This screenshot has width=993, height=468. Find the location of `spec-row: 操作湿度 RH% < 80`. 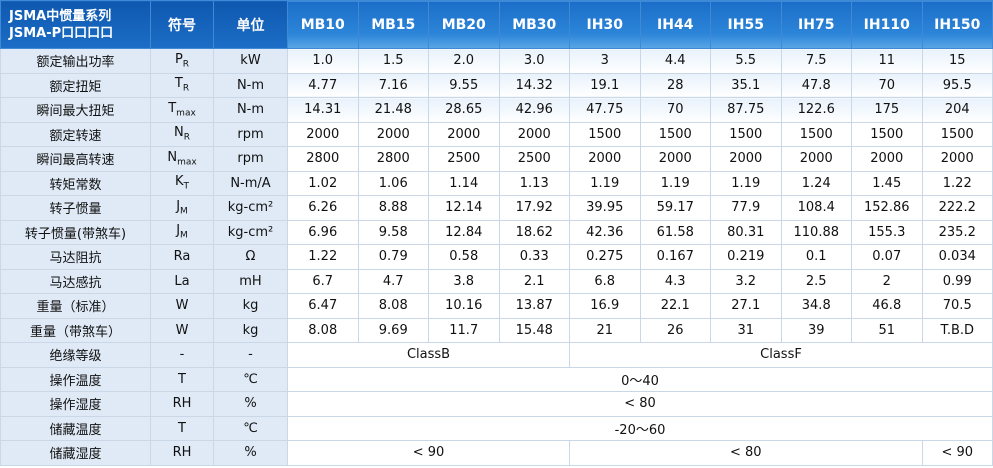

spec-row: 操作湿度 RH% < 80 is located at coordinates (496, 404).